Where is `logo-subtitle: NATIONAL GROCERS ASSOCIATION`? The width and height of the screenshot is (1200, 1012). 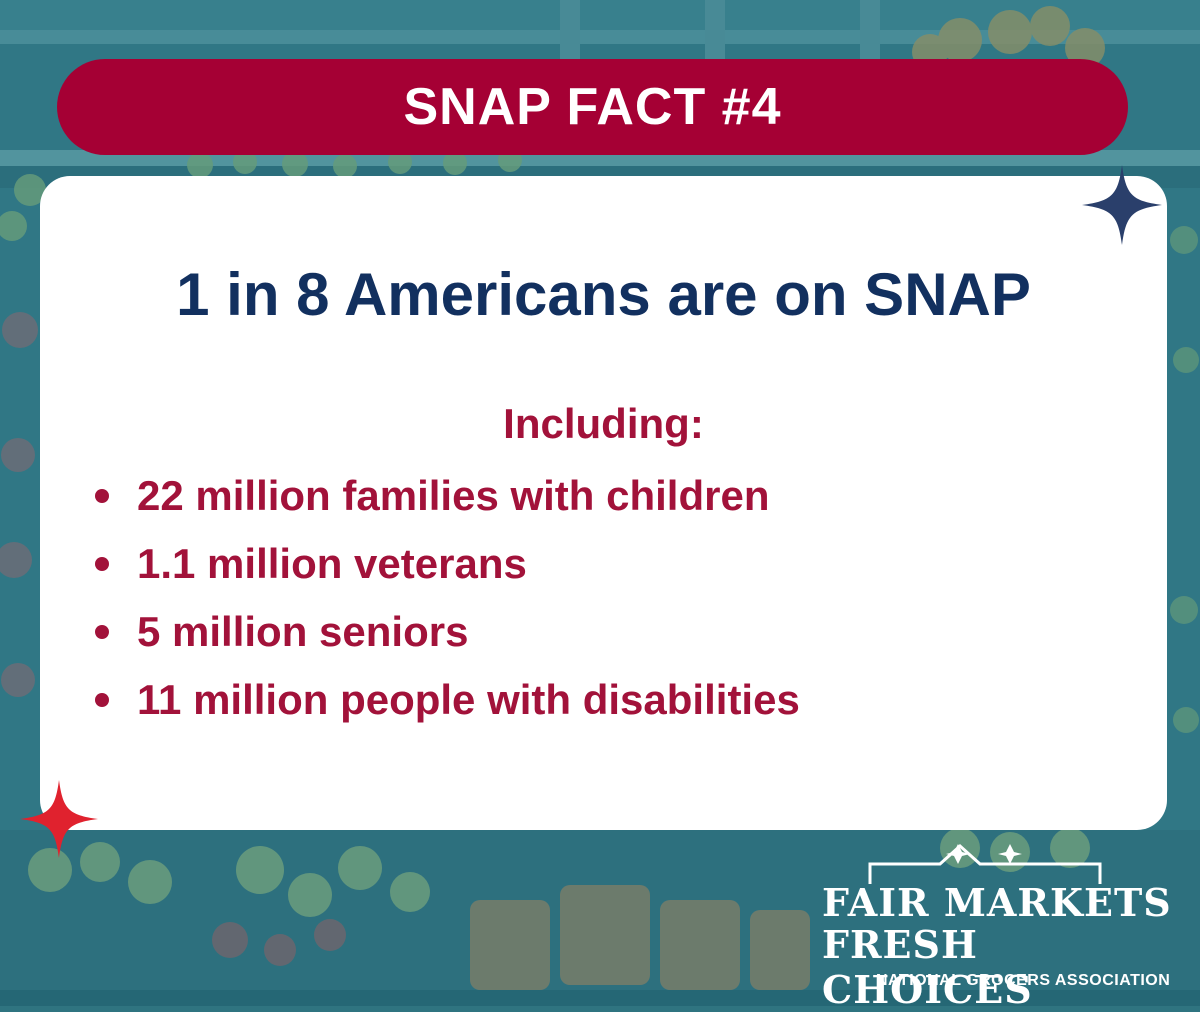
logo-subtitle: NATIONAL GROCERS ASSOCIATION is located at coordinates (1023, 980).